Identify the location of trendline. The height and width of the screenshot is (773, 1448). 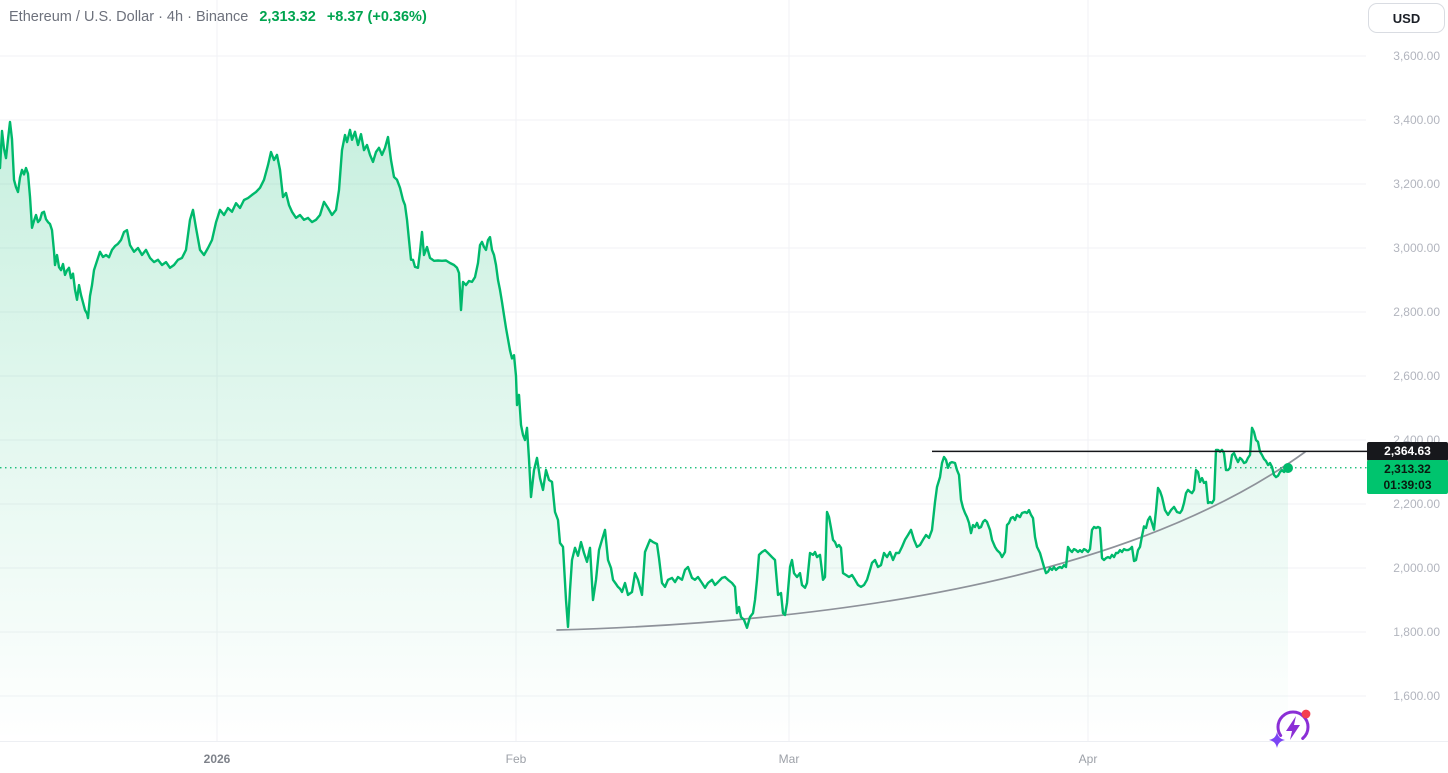
(931, 541).